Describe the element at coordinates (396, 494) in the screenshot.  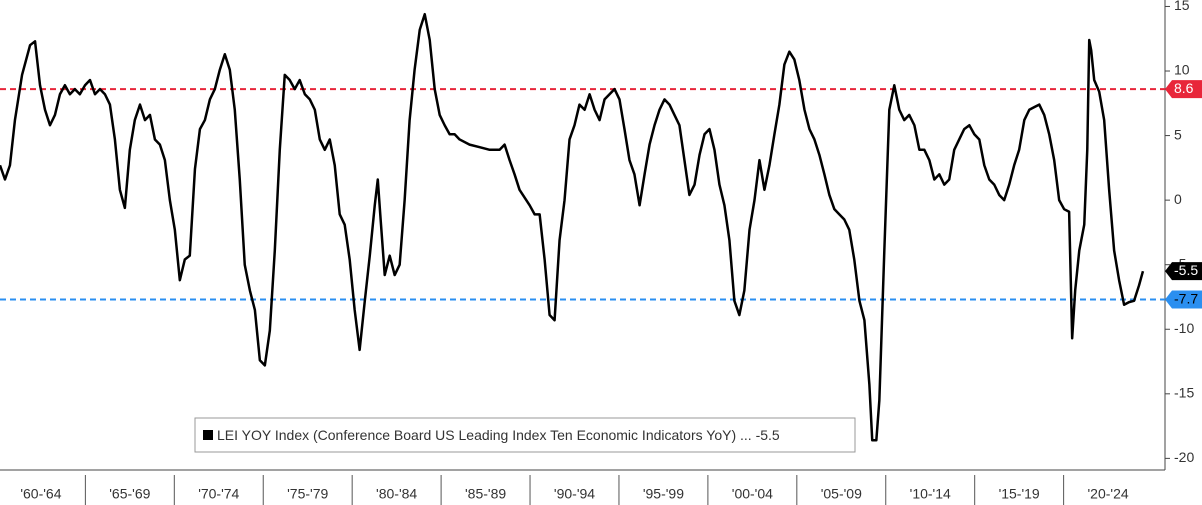
I see `x-tick-label: '80-'84` at that location.